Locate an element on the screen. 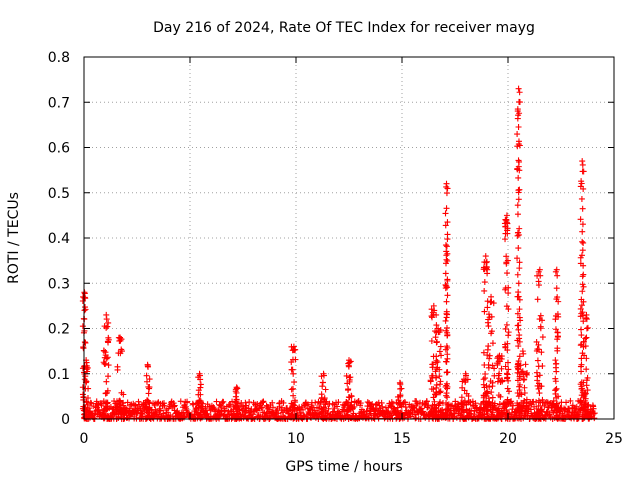 This screenshot has width=640, height=480. y-tick-label: 0.8 is located at coordinates (59, 58).